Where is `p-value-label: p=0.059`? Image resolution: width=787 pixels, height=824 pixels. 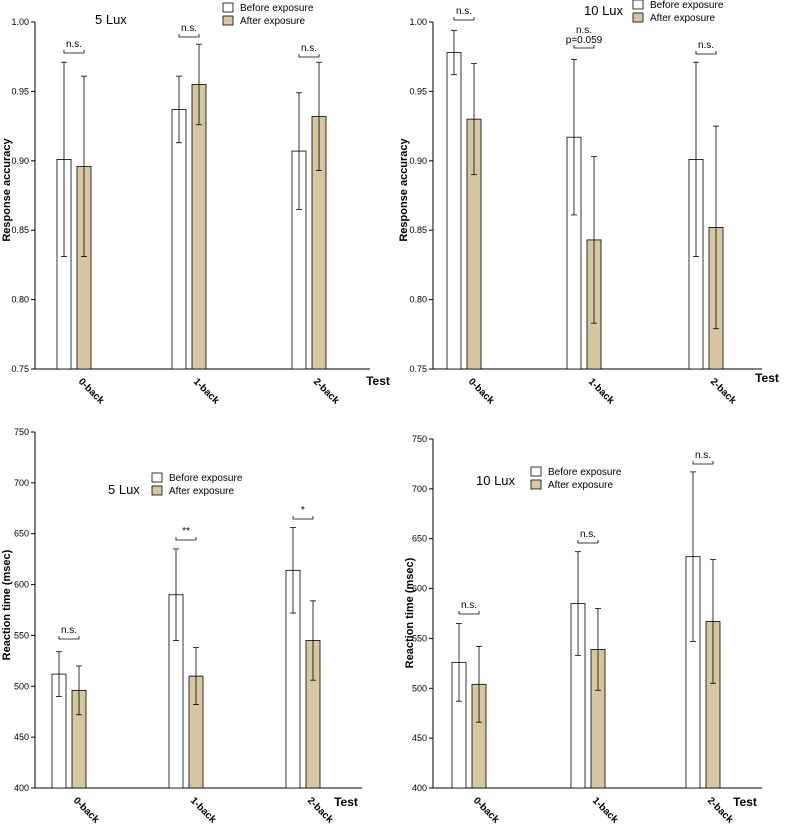
p-value-label: p=0.059 is located at coordinates (584, 40).